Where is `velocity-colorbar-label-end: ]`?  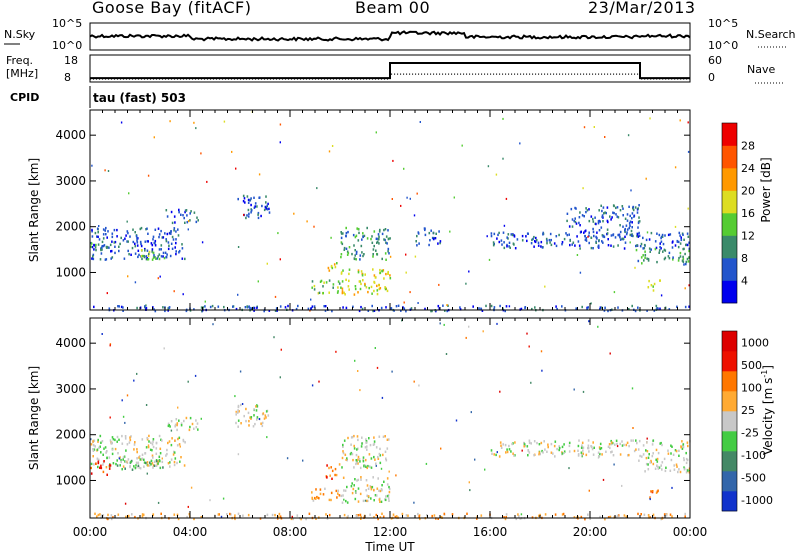
velocity-colorbar-label-end: ] is located at coordinates (768, 367).